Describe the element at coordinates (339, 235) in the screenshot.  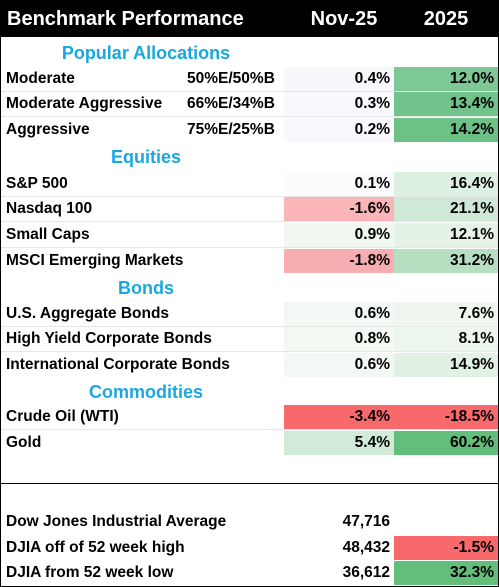
I see `nov-cell: 0.9%` at that location.